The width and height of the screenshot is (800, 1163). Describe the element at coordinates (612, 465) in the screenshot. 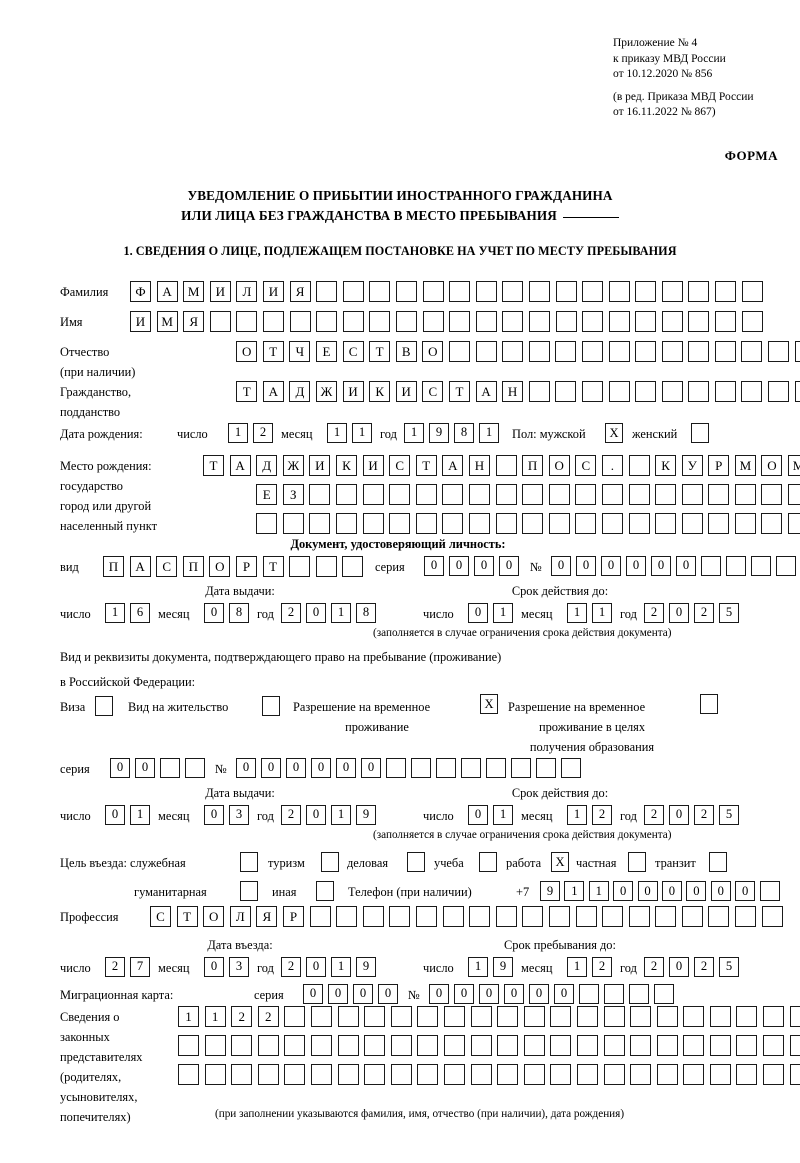

I see `cell: .` at that location.